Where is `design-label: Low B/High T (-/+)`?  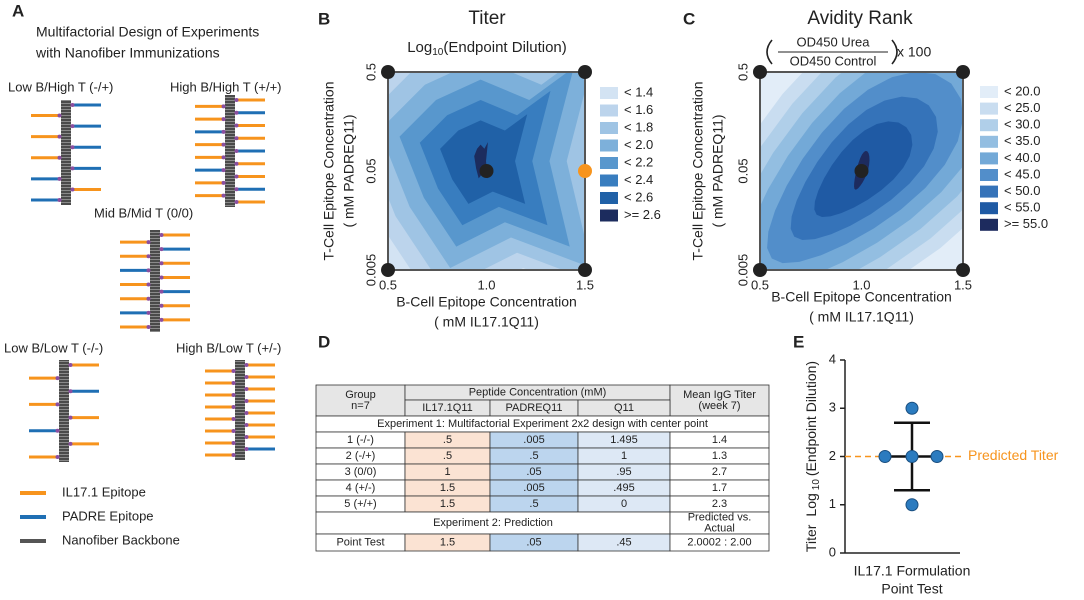 design-label: Low B/High T (-/+) is located at coordinates (60, 86).